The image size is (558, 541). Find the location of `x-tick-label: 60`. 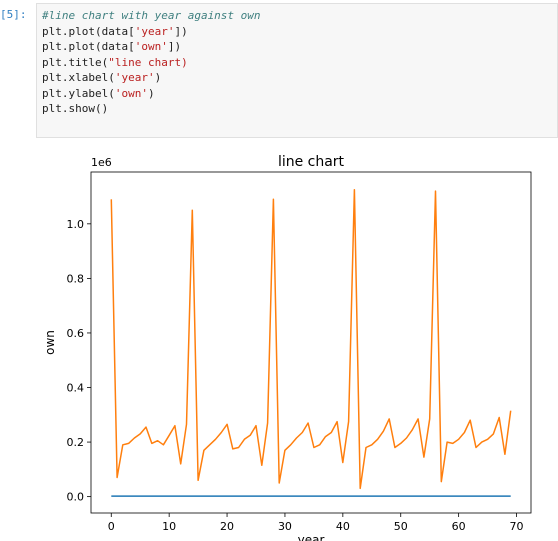

x-tick-label: 60 is located at coordinates (459, 526).